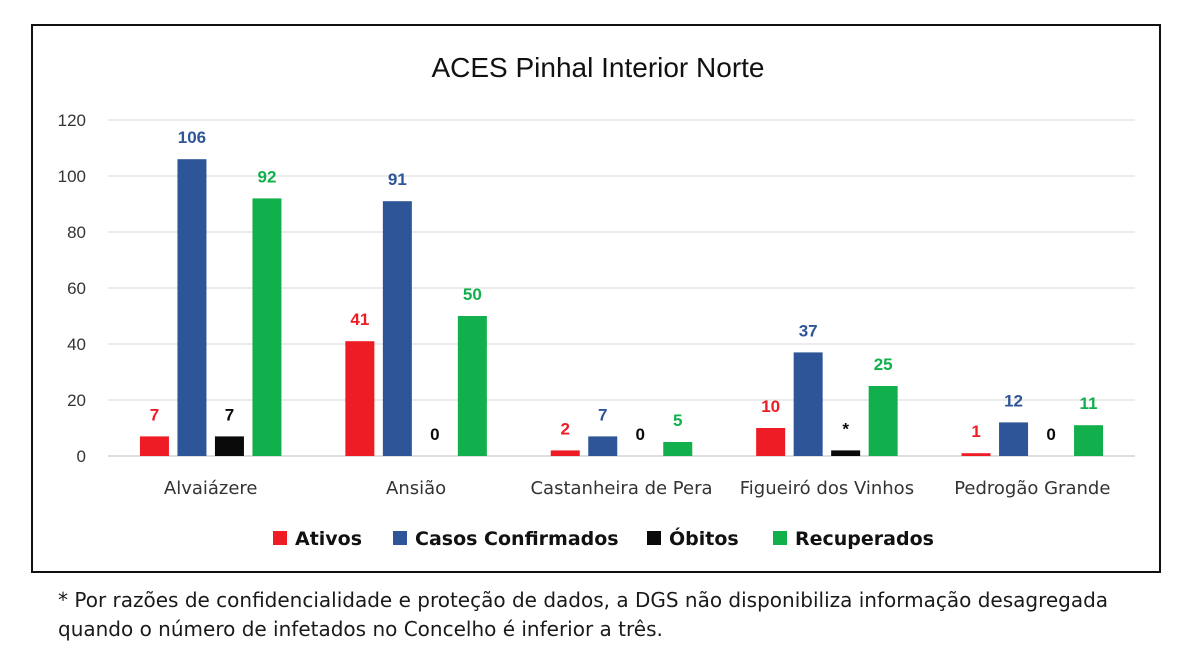 Image resolution: width=1200 pixels, height=658 pixels. I want to click on category-label: Castanheira de Pera, so click(621, 488).